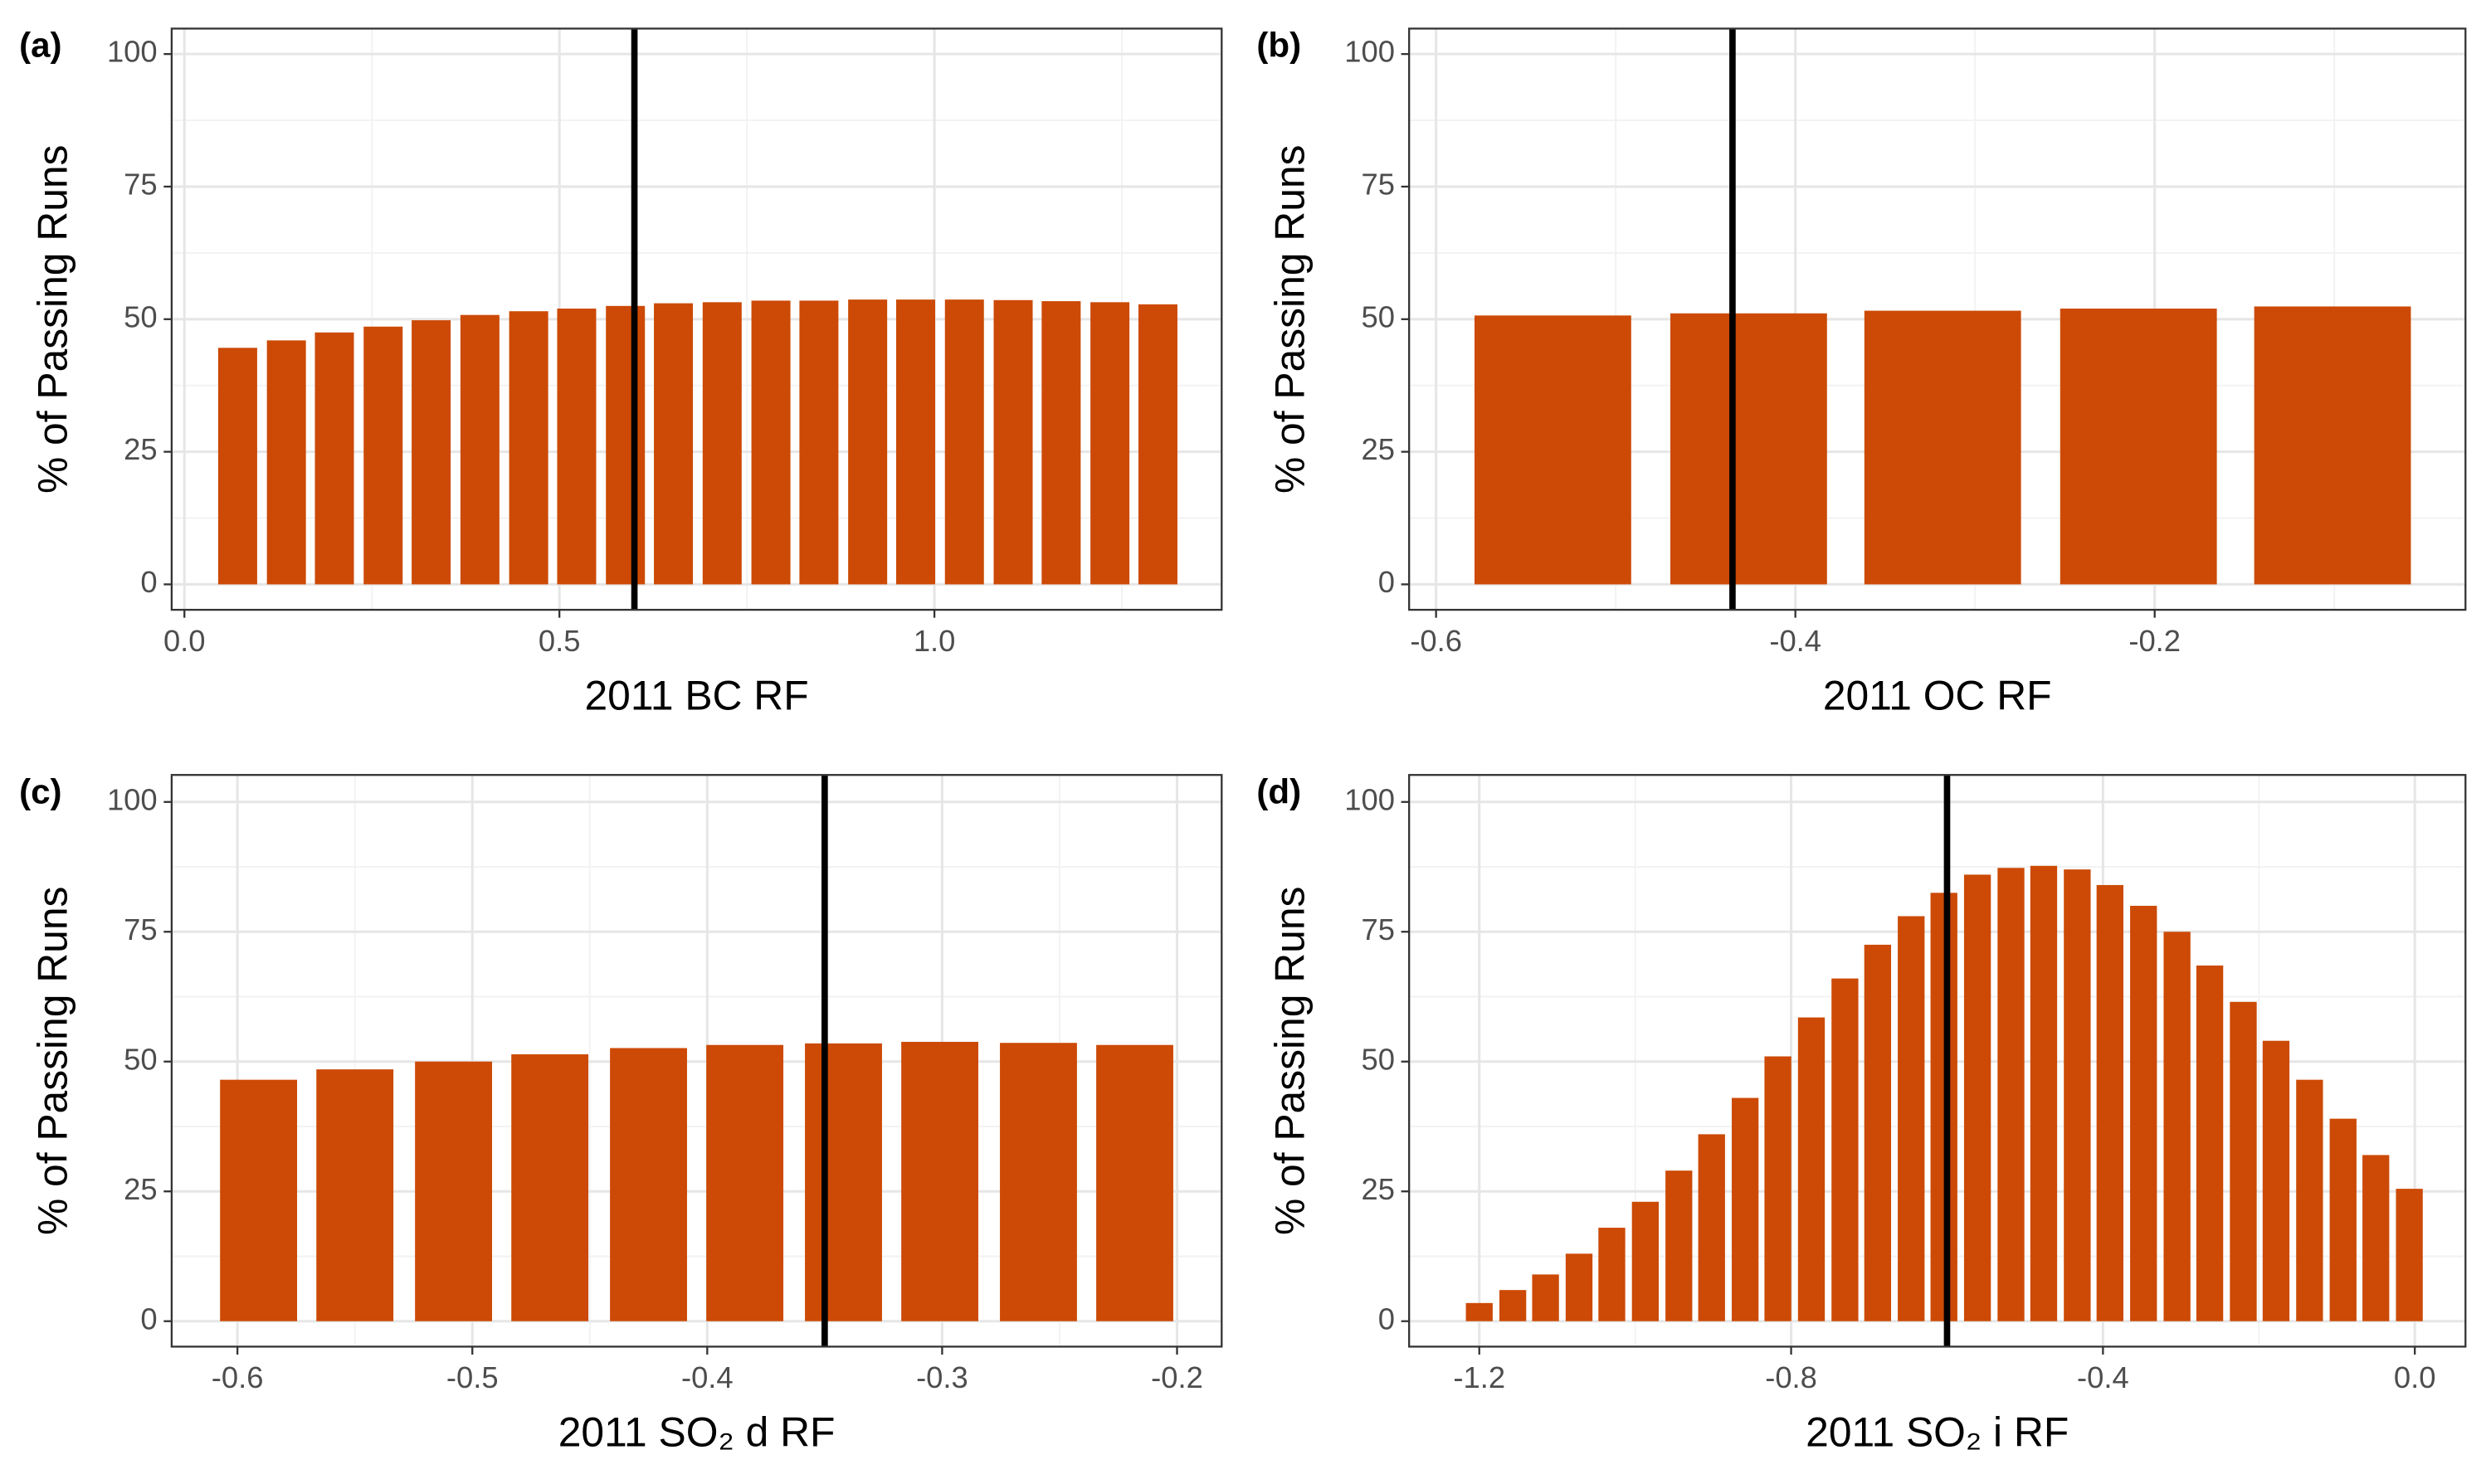 The image size is (2491, 1484). What do you see at coordinates (2154, 641) in the screenshot?
I see `x-tick-label: -0.2` at bounding box center [2154, 641].